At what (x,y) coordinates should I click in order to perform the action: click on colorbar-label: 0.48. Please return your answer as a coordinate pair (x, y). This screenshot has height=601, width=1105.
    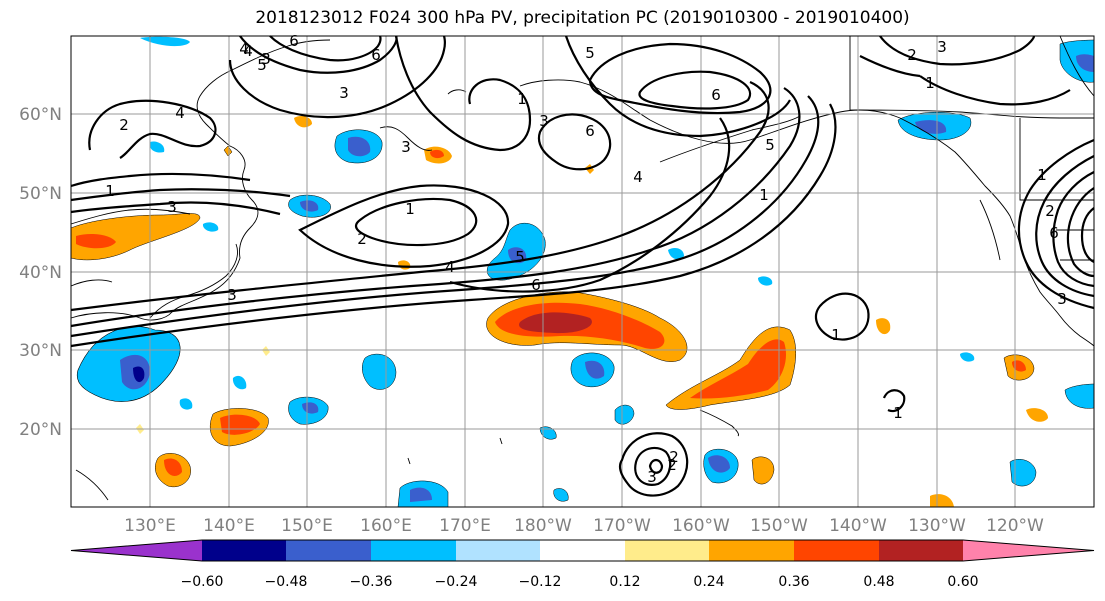
    Looking at the image, I should click on (878, 582).